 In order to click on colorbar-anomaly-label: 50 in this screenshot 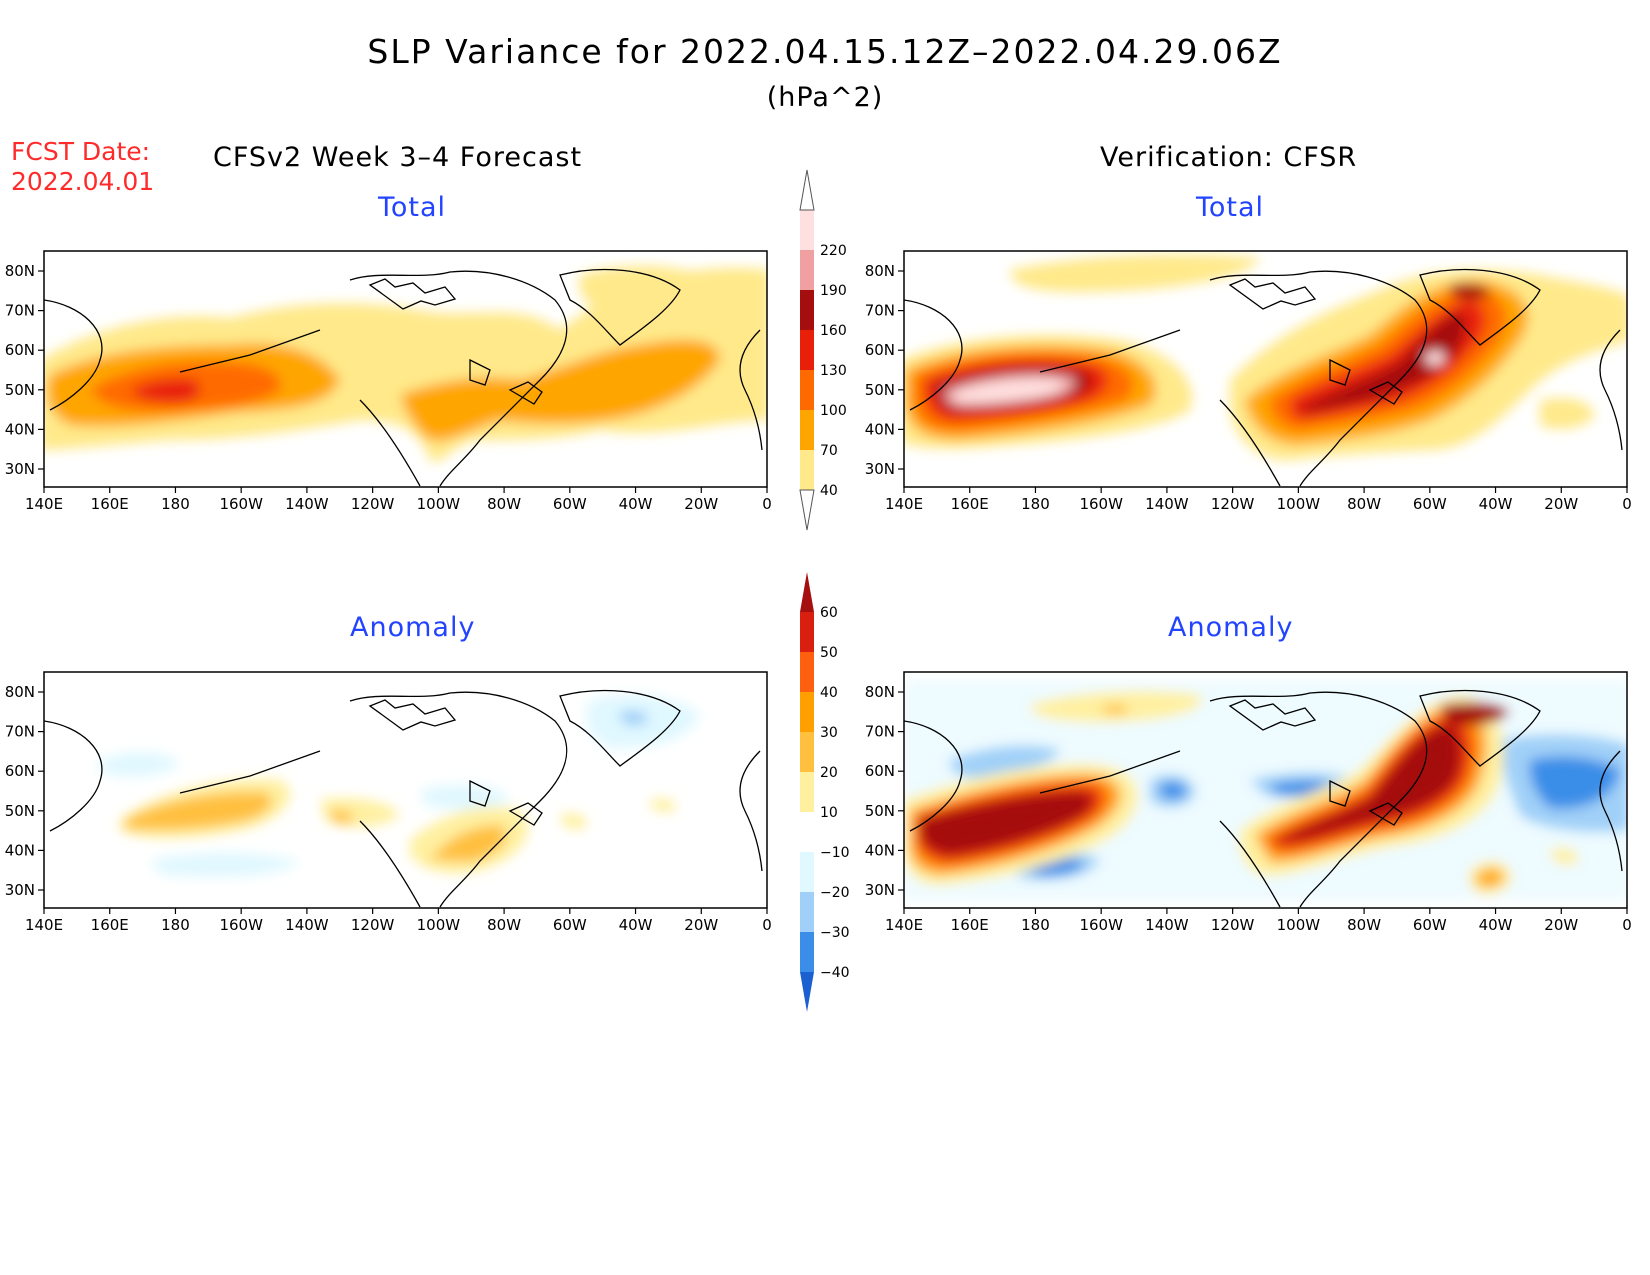, I will do `click(829, 653)`.